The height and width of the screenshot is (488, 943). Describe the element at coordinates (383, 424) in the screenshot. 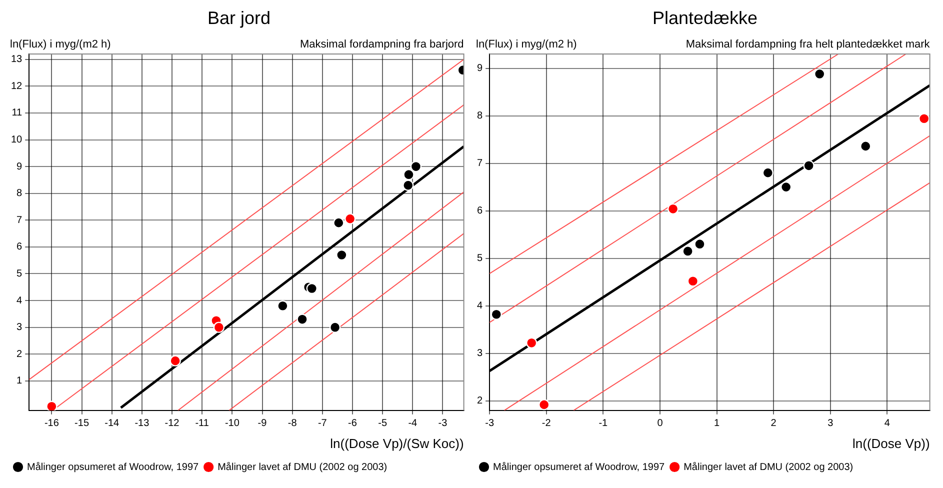

I see `x-tick-label: -5` at that location.